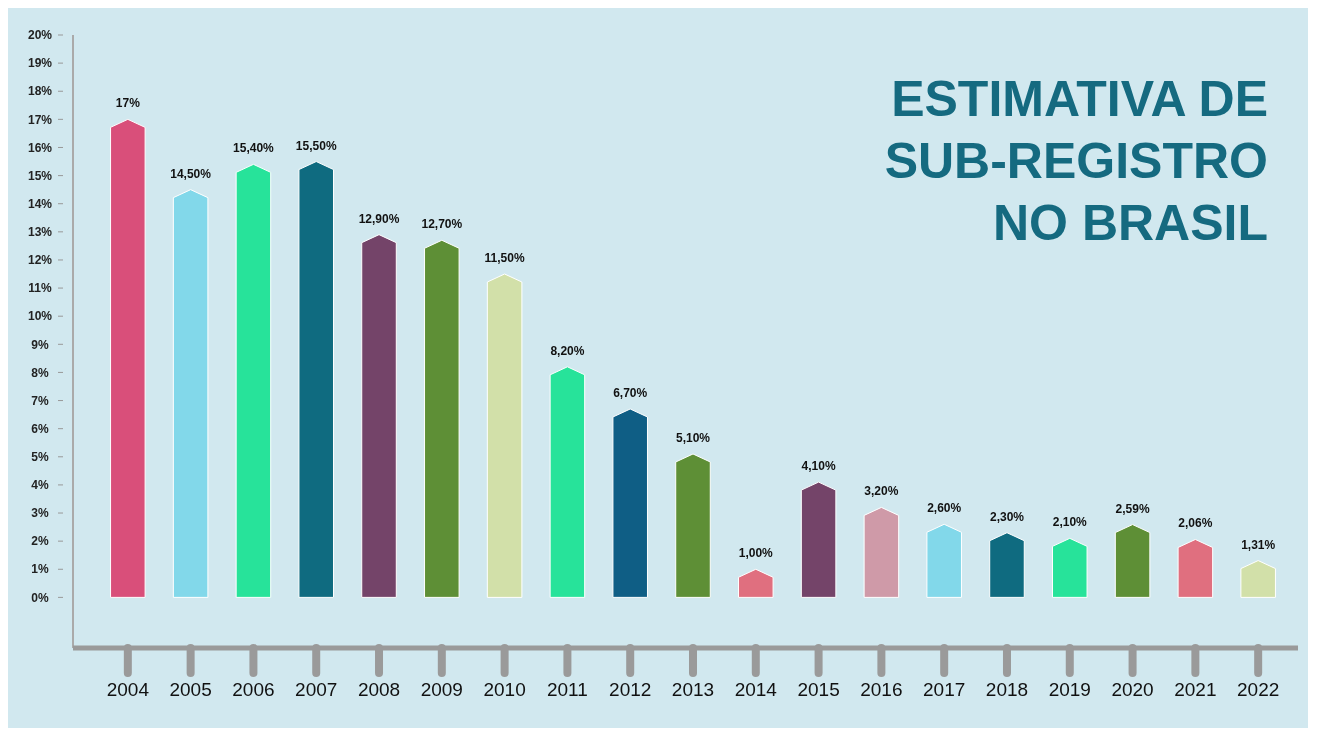  What do you see at coordinates (442, 224) in the screenshot?
I see `data-label: 12,70%` at bounding box center [442, 224].